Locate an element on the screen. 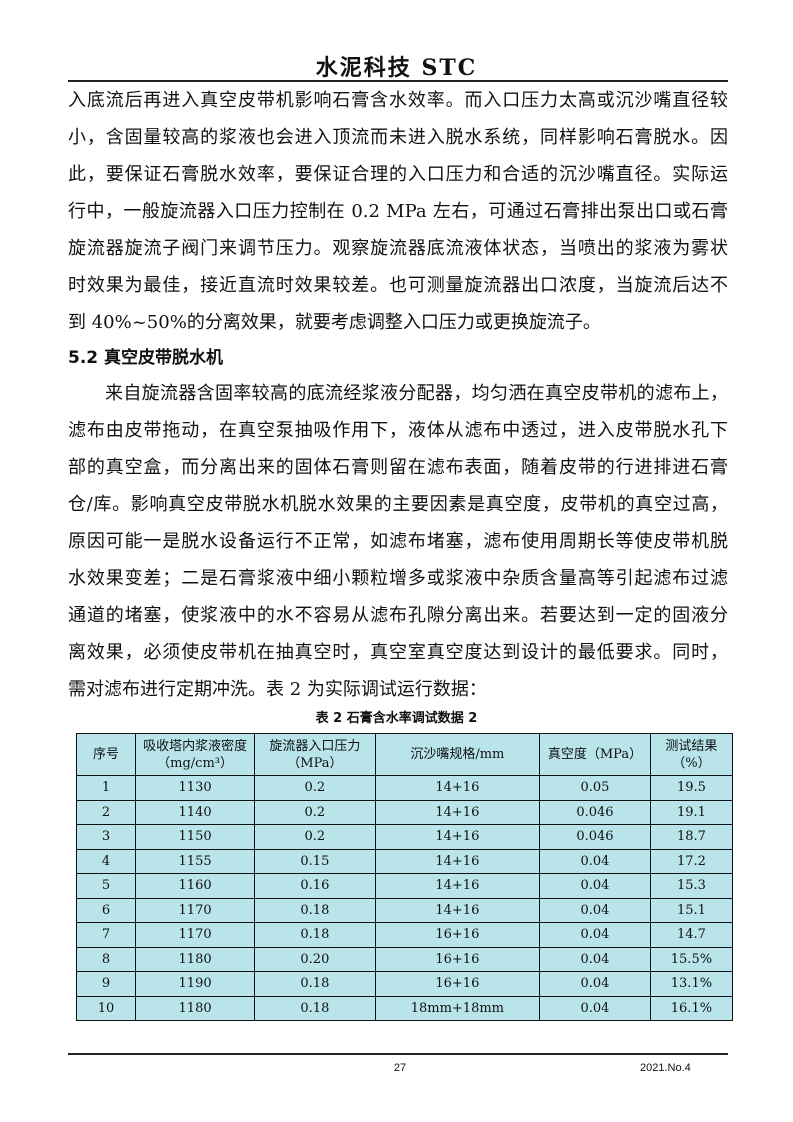 The image size is (793, 1122). table-cell: 0.20 is located at coordinates (315, 959).